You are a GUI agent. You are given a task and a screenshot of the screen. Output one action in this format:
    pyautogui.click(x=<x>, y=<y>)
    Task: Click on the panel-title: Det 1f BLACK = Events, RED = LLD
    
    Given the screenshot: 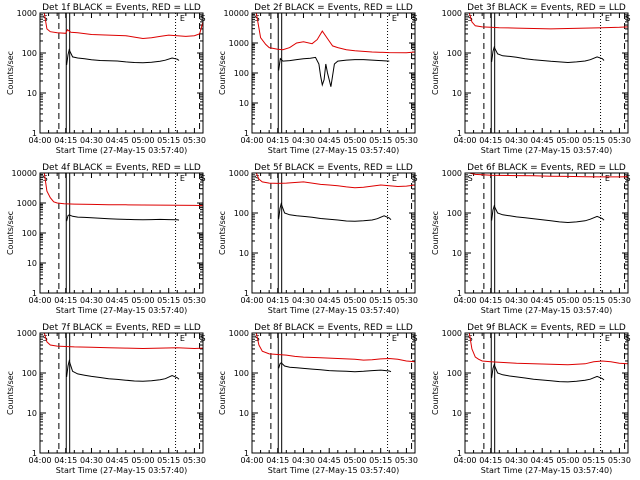 What is the action you would take?
    pyautogui.click(x=121, y=8)
    